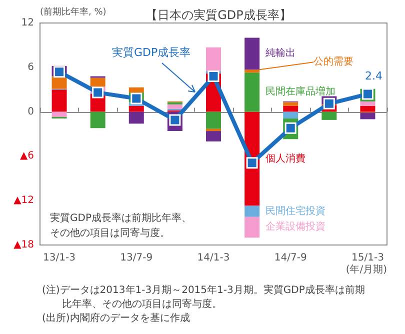 The height and width of the screenshot is (334, 405). Describe the element at coordinates (368, 258) in the screenshot. I see `x-tick-label: 15/1-3` at that location.